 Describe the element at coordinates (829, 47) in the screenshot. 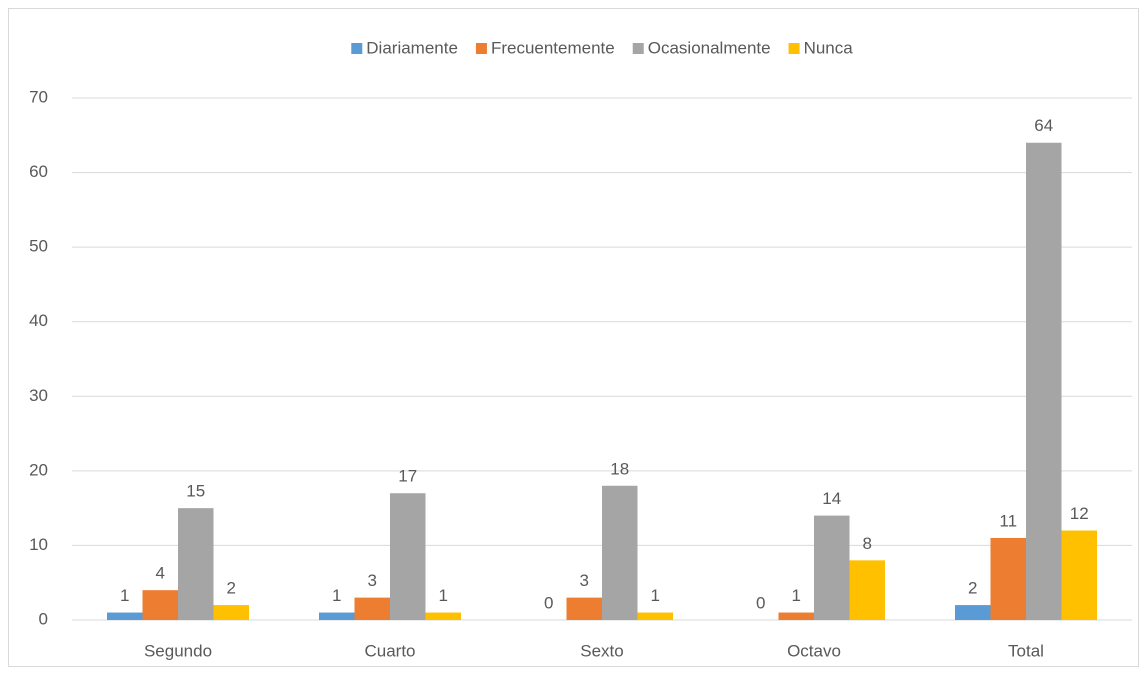

I see `legend-label: Nunca` at that location.